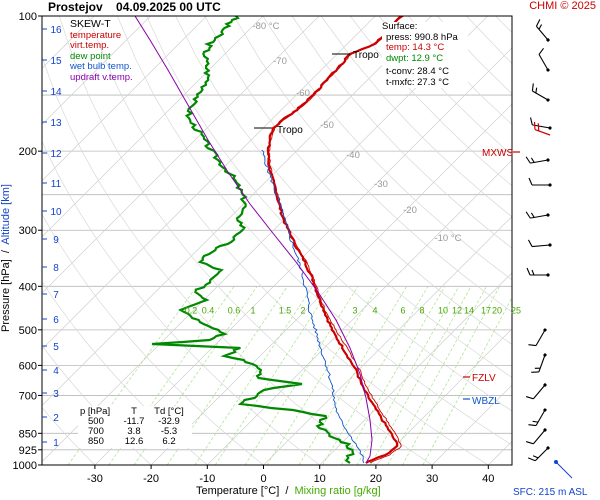 The width and height of the screenshot is (600, 500). I want to click on altitude-tick-label: 13, so click(56, 123).